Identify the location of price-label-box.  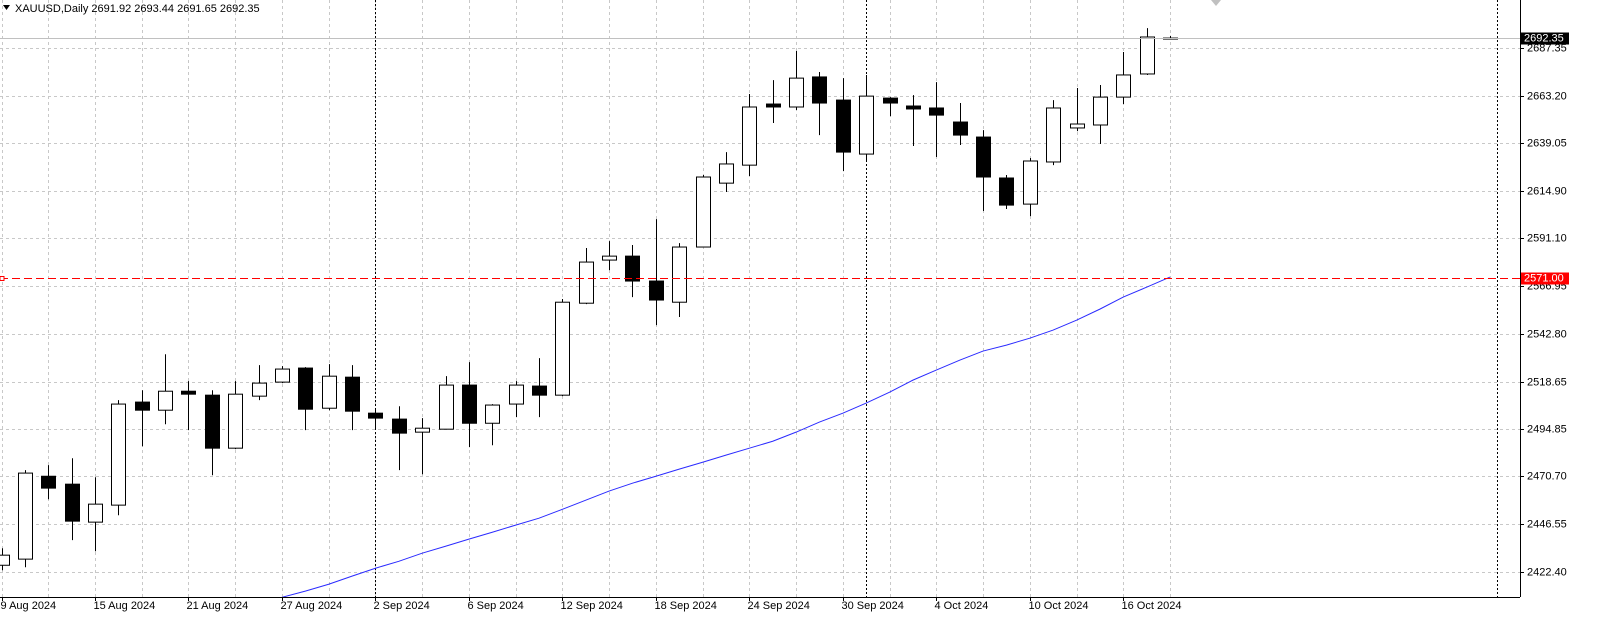
(1545, 38).